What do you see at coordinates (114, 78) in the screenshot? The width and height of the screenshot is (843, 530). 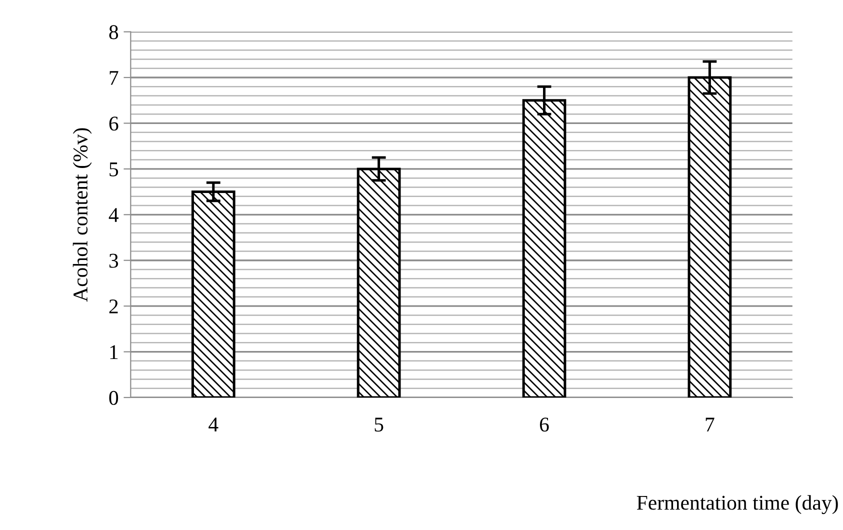 I see `y-tick-label: 7` at bounding box center [114, 78].